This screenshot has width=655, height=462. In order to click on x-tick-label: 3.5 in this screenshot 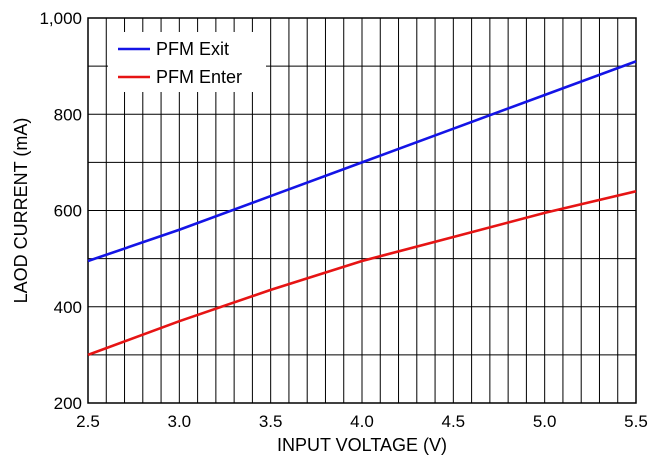, I will do `click(271, 421)`.